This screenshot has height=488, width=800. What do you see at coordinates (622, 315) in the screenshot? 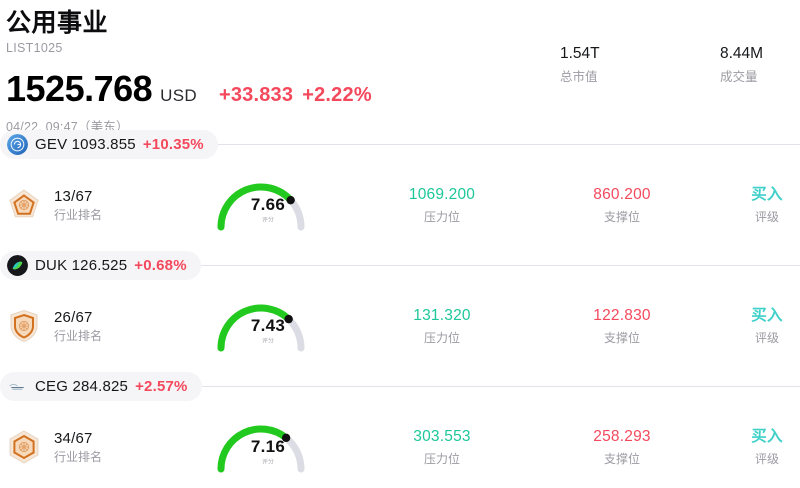
I see `support-value: 122.830` at bounding box center [622, 315].